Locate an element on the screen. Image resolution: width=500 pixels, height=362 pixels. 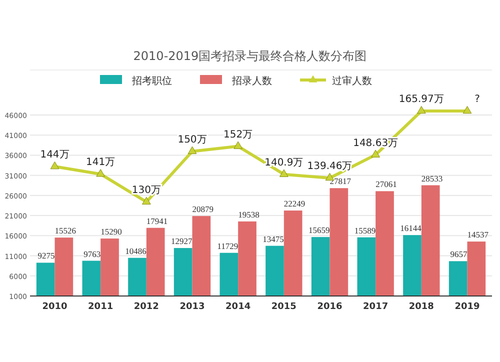
legend-label: 过审人数 is located at coordinates (352, 81).